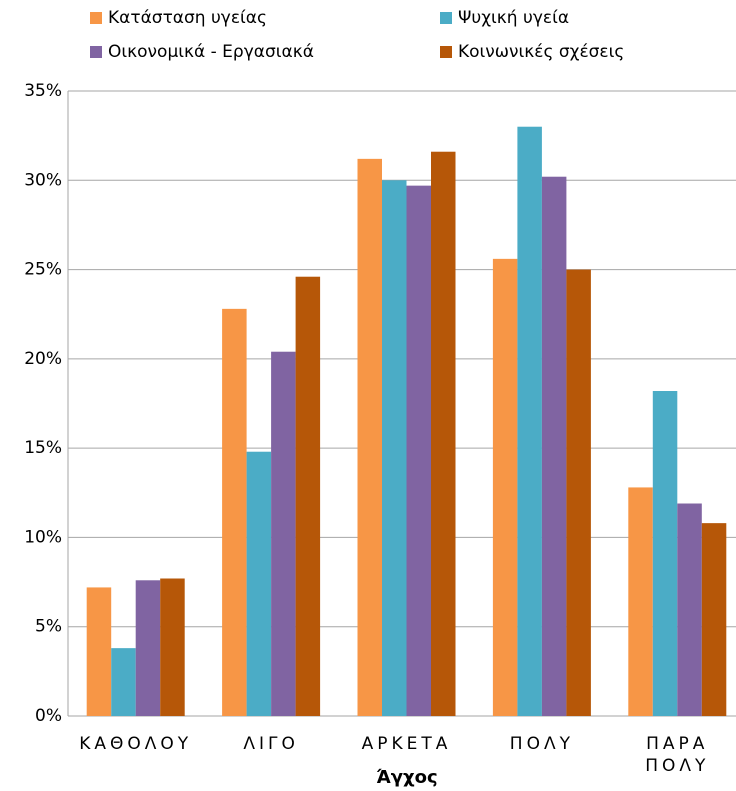 This screenshot has width=736, height=791. Describe the element at coordinates (135, 744) in the screenshot. I see `x-tick-label: ΚΑΘΟΛΟΥ` at that location.